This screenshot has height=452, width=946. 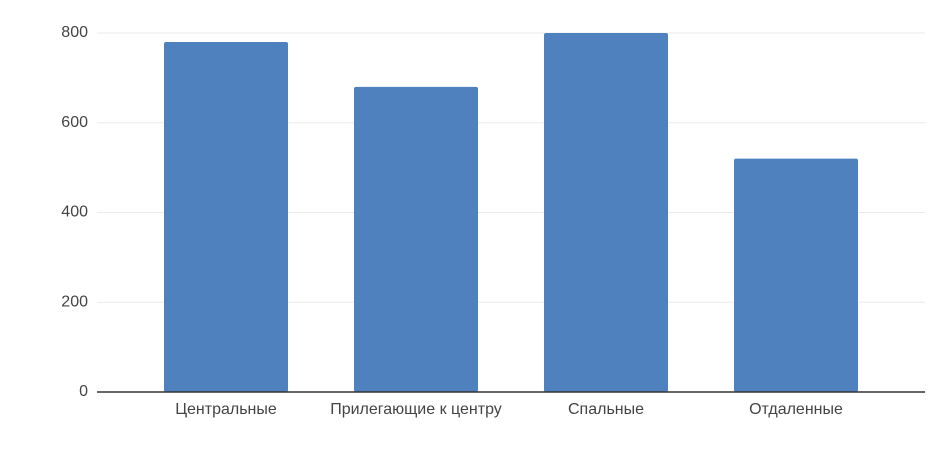 What do you see at coordinates (83, 391) in the screenshot?
I see `y-tick-label: 0` at bounding box center [83, 391].